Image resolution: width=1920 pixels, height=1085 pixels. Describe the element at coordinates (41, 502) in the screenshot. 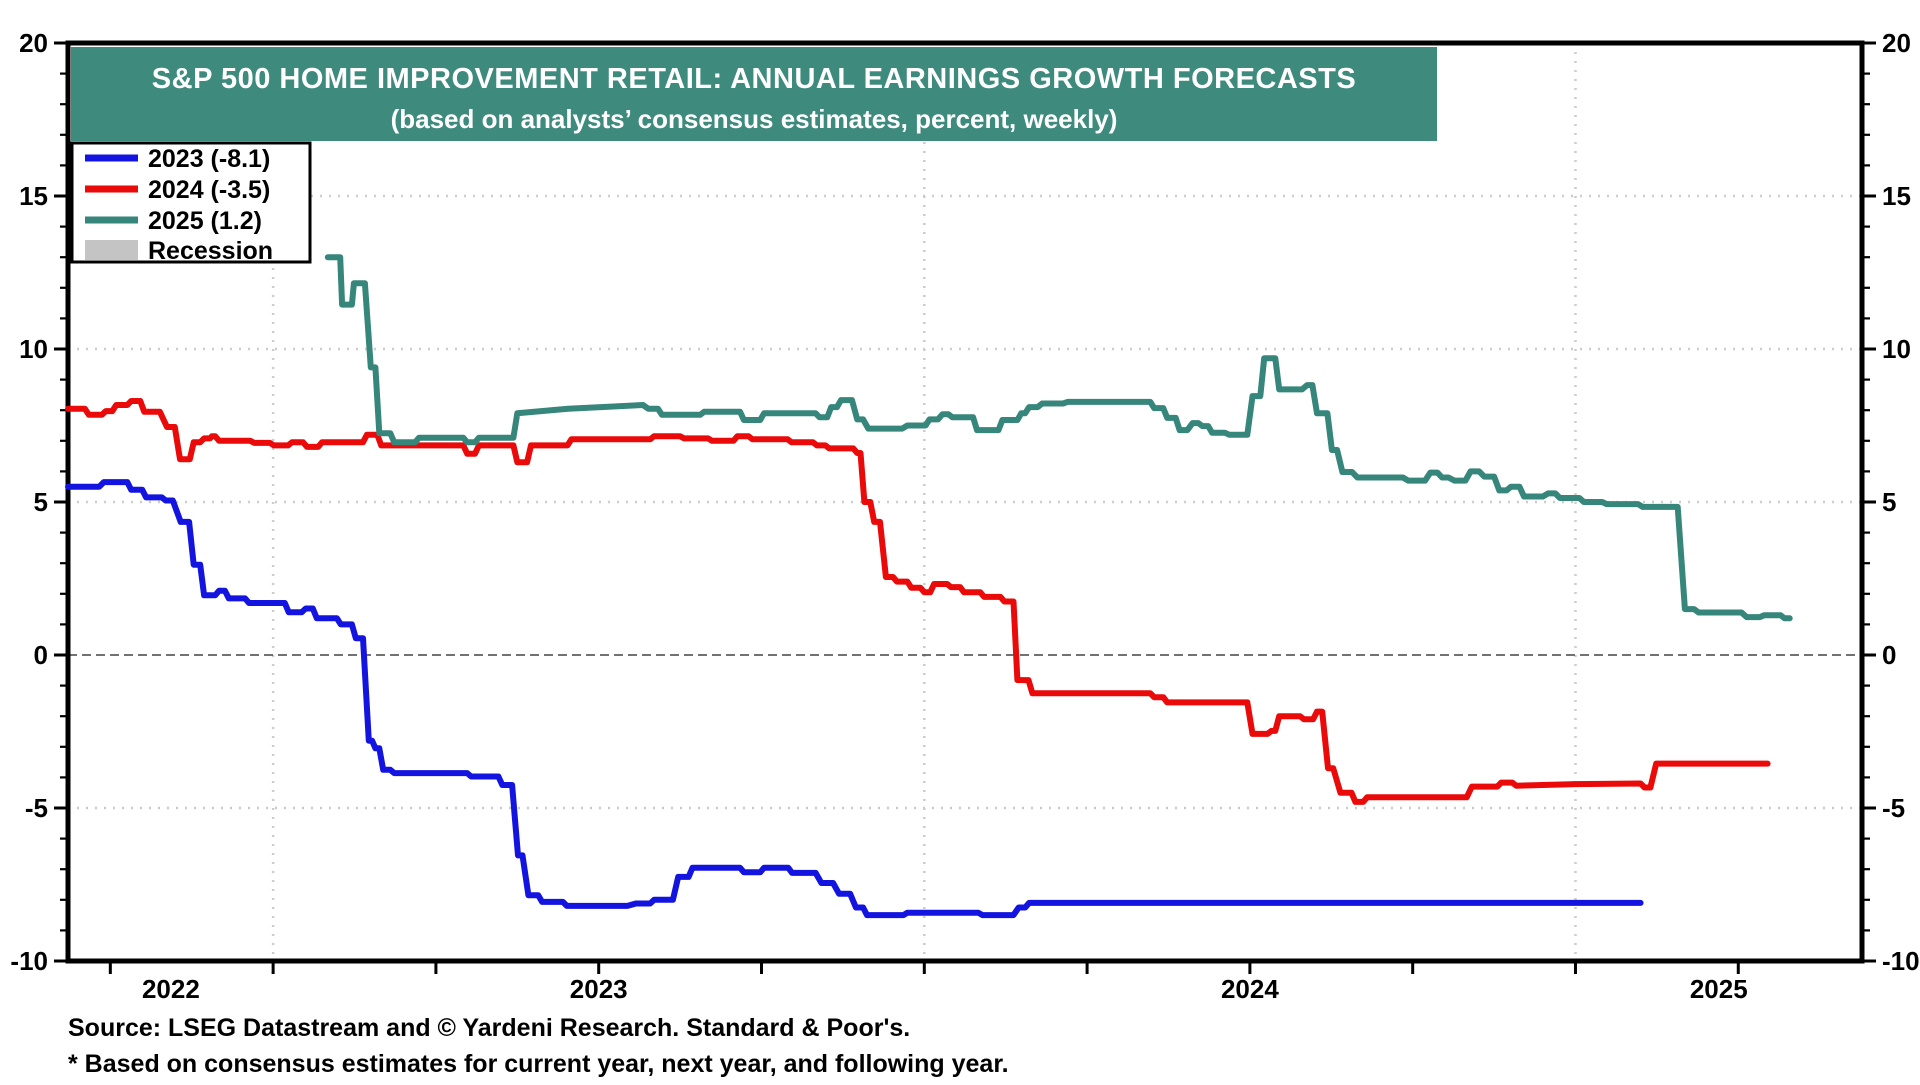

I see `y-axis-label-left: 5` at that location.